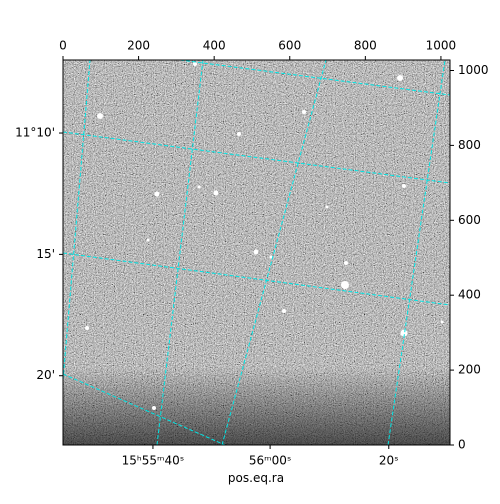 The width and height of the screenshot is (500, 504). Describe the element at coordinates (270, 461) in the screenshot. I see `ra-tick-label: 56ᵐ00ˢ` at that location.